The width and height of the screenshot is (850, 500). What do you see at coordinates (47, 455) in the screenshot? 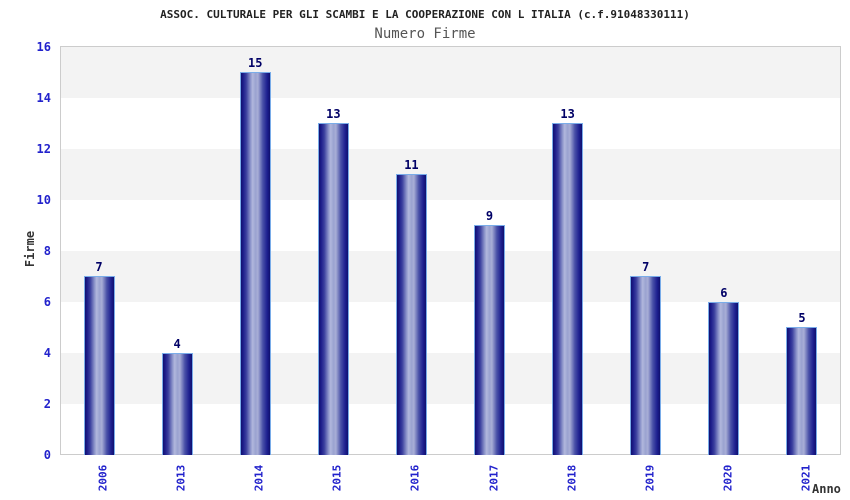
I see `y-tick-label-0: 0` at bounding box center [47, 455].